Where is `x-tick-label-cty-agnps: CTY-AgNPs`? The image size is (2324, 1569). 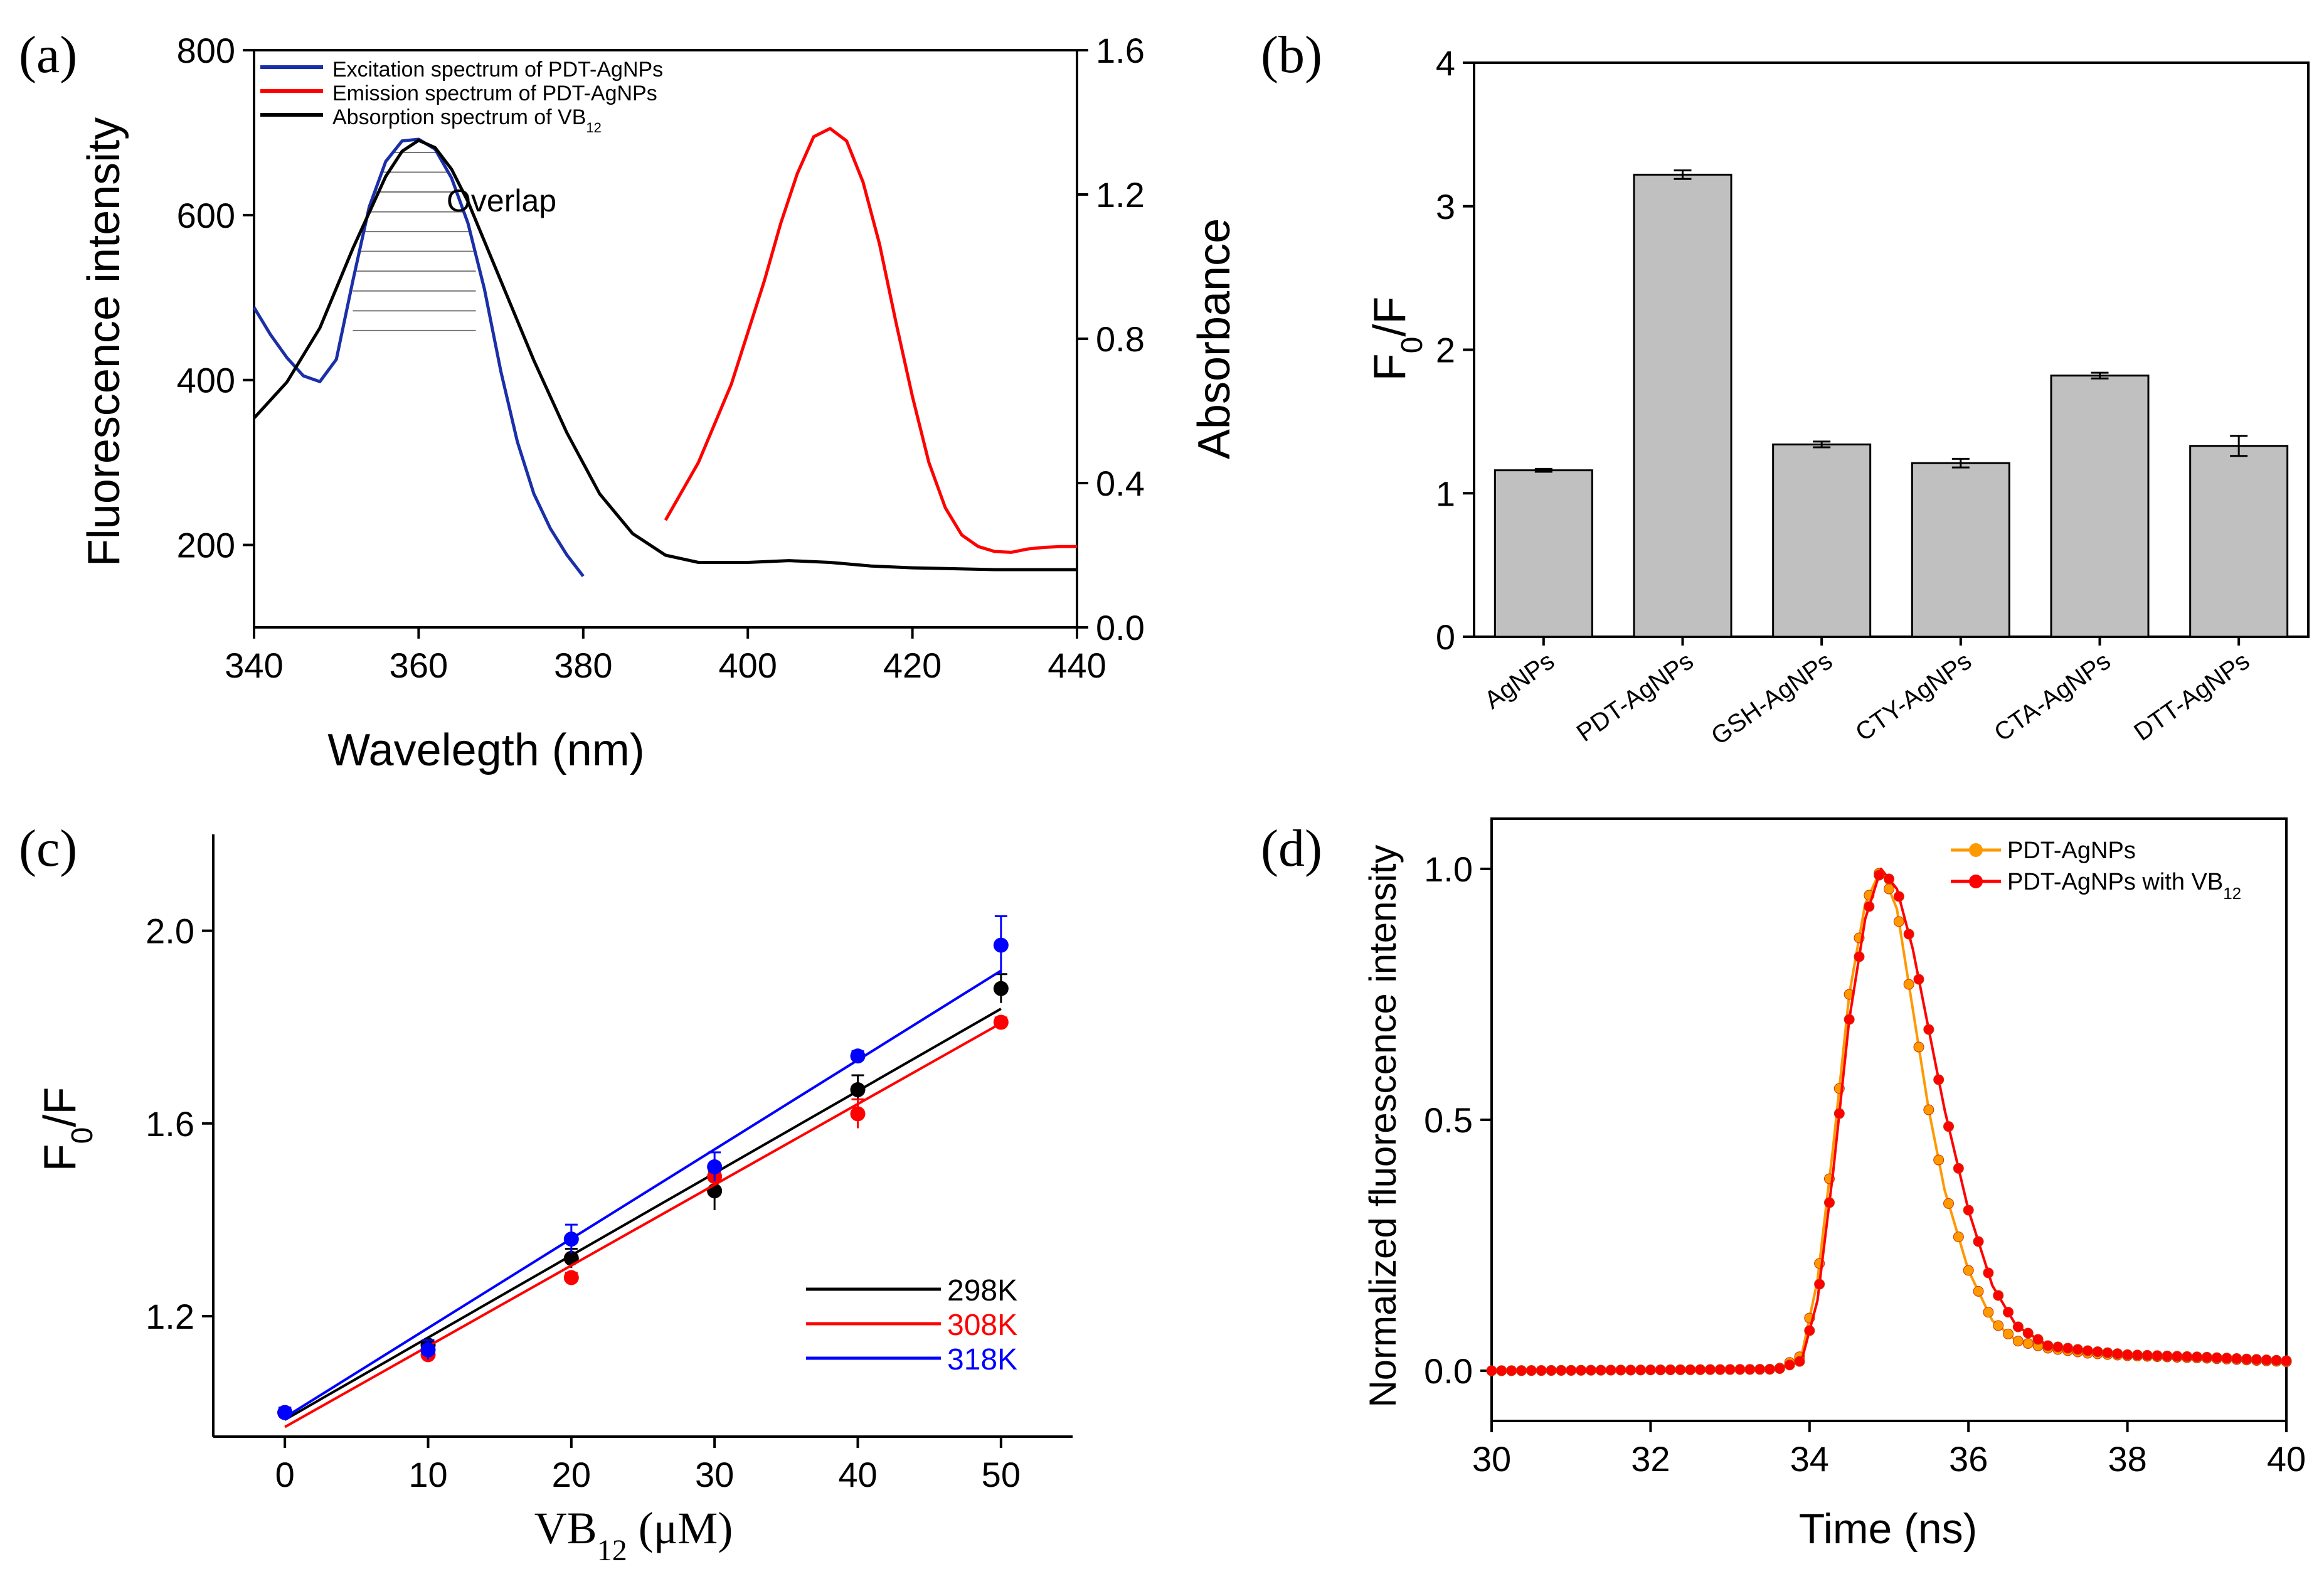 x-tick-label-cty-agnps: CTY-AgNPs is located at coordinates (1913, 697).